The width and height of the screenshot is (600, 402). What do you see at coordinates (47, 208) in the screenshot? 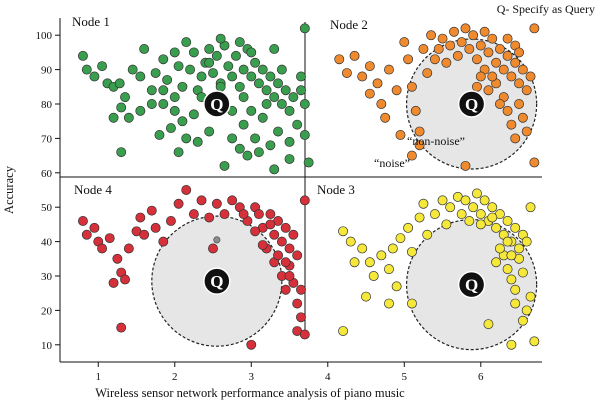
I see `y-tick-label: 50` at bounding box center [47, 208].